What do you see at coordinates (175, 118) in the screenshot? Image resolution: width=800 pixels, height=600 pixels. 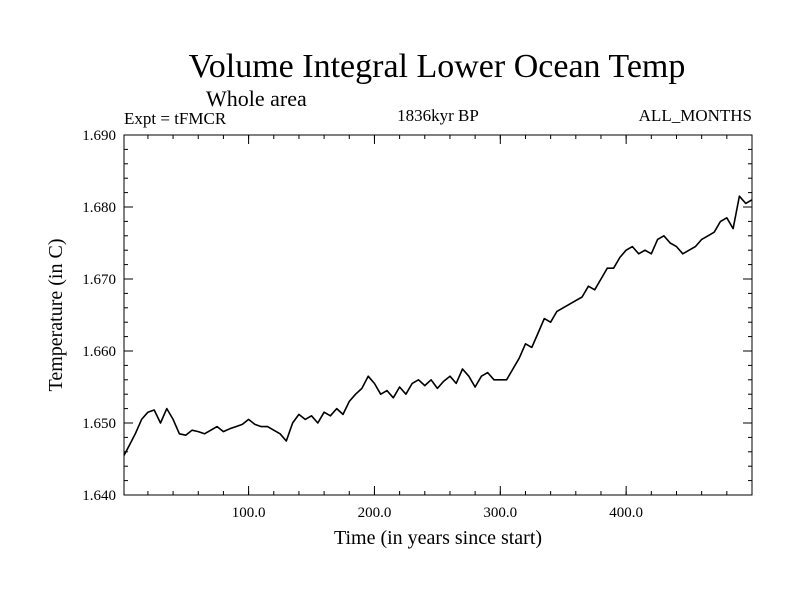 I see `experiment-label: Expt = tFMCR` at bounding box center [175, 118].